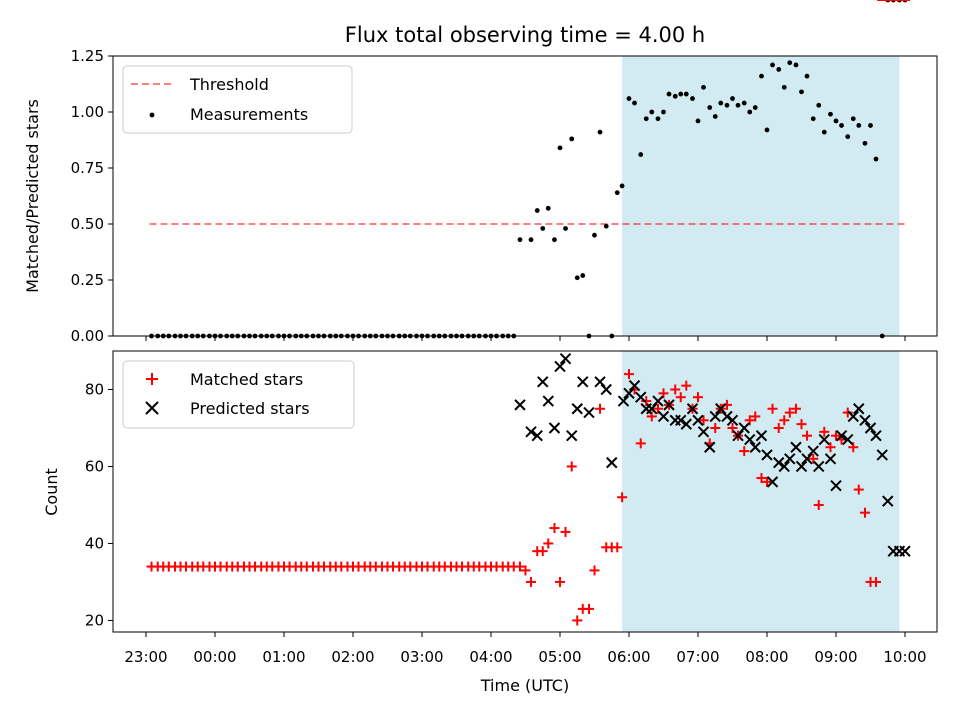 Image resolution: width=960 pixels, height=720 pixels. I want to click on y-tick-label: 1.25, so click(87, 56).